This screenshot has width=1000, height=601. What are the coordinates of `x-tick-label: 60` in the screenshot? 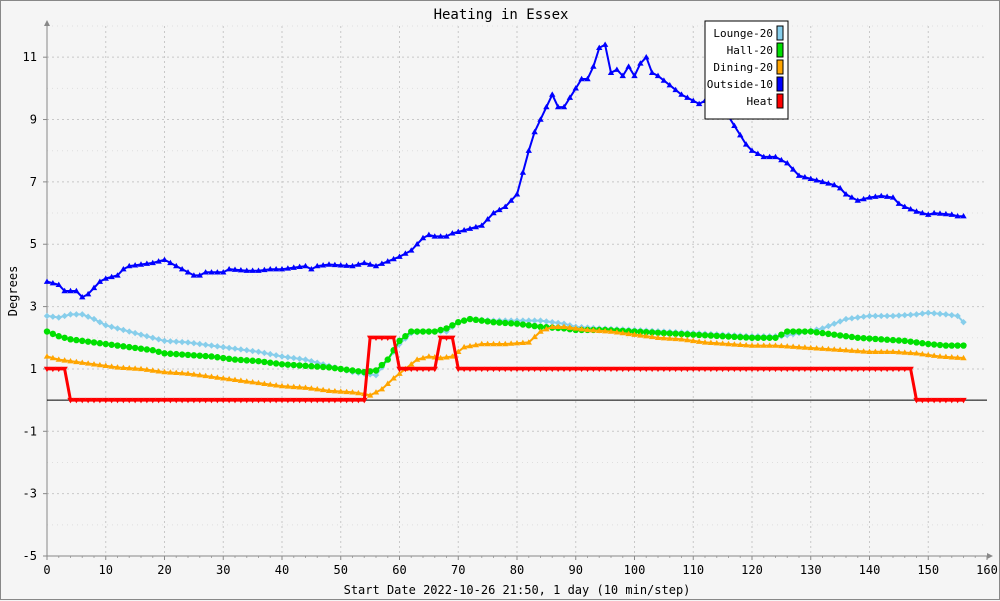 It's located at (399, 570).